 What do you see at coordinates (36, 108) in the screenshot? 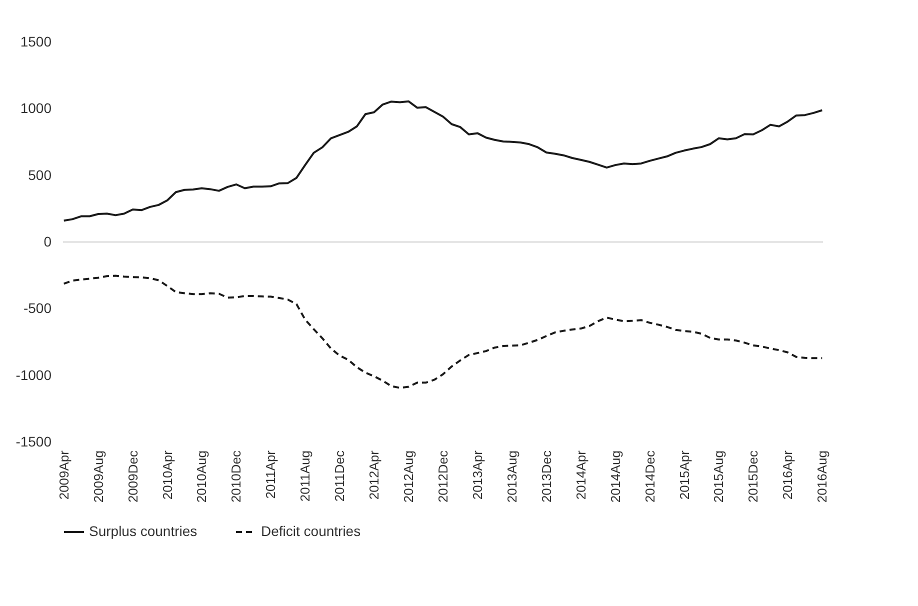
I see `y-tick-label: 1000` at bounding box center [36, 108].